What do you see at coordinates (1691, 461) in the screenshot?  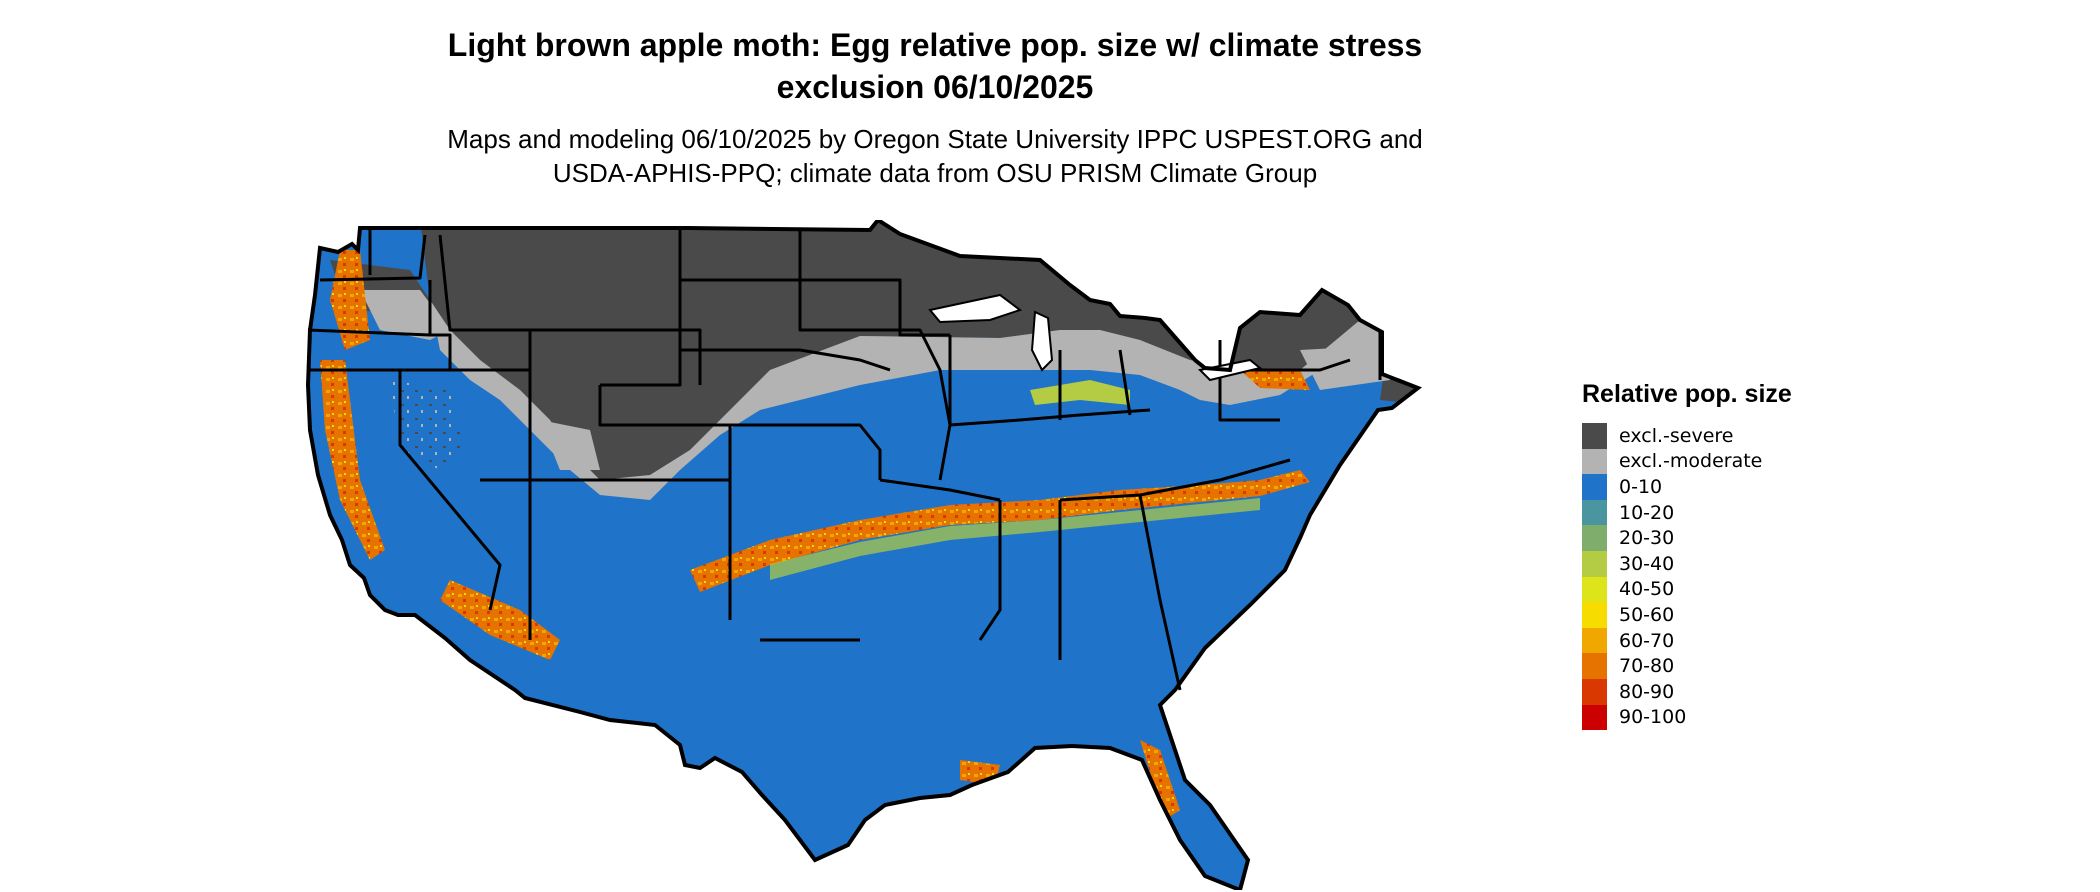 I see `legend-label: excl.-moderate` at bounding box center [1691, 461].